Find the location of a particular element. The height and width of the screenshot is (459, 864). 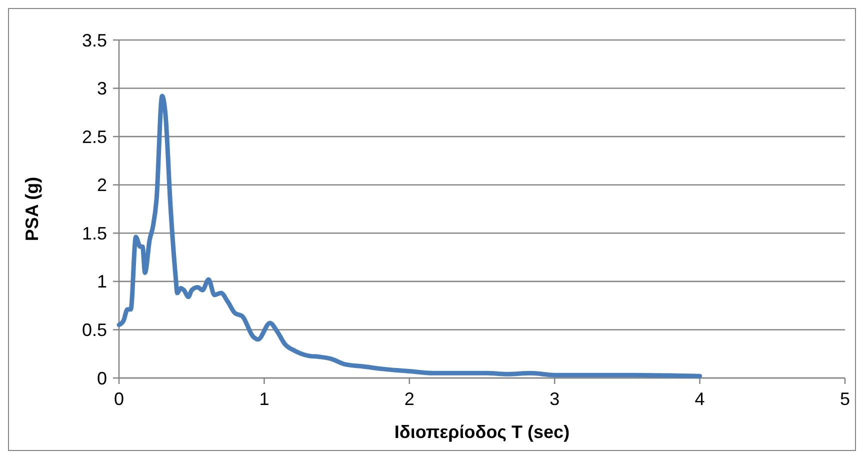

y-tick-label: 0.5 is located at coordinates (94, 330).